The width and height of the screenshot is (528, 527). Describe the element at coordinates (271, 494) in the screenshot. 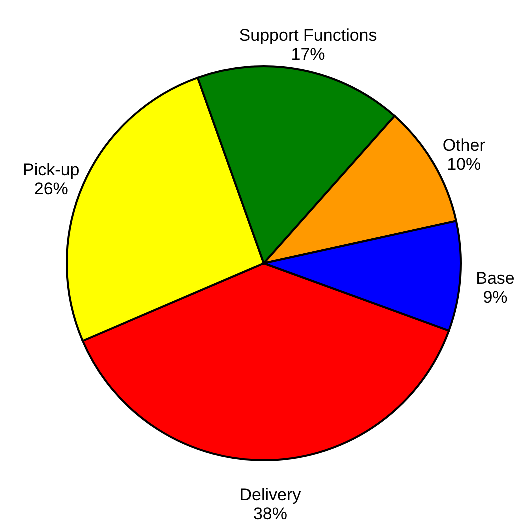

I see `slice-label: Delivery` at that location.